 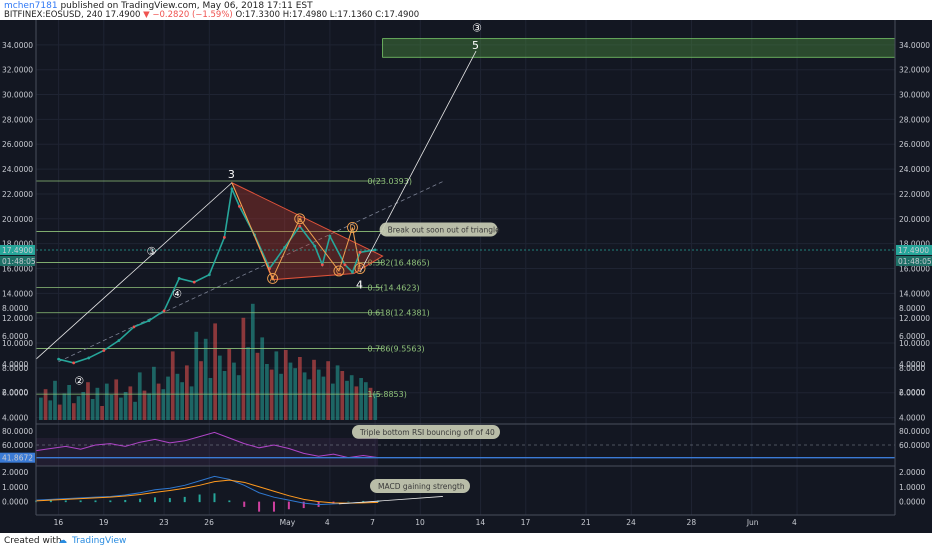 I want to click on rsi-pane: 60.0000 60.0000 80.0000 80.0000 41.8672, so click(x=465, y=444).